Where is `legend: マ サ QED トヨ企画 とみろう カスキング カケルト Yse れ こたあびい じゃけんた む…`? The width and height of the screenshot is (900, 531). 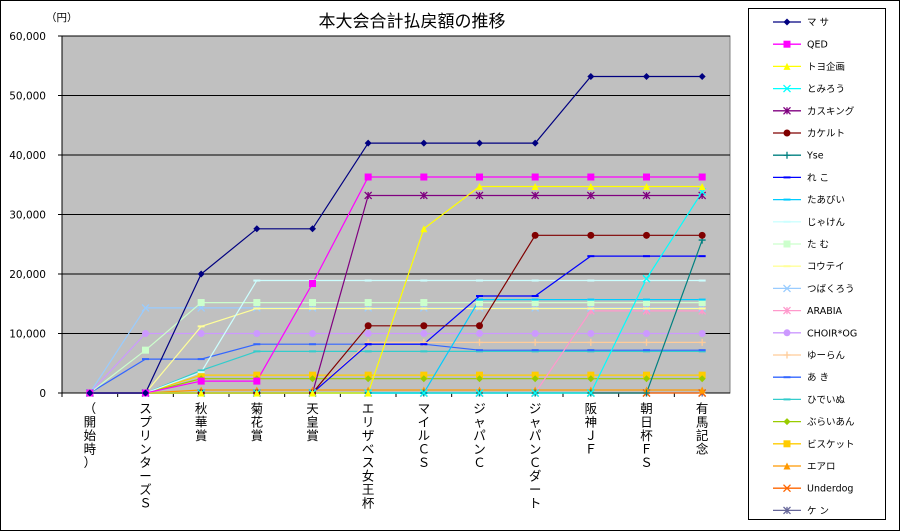 legend: マ サ QED トヨ企画 とみろう カスキング カケルト Yse れ こたあびい じゃけんた む… is located at coordinates (817, 264).